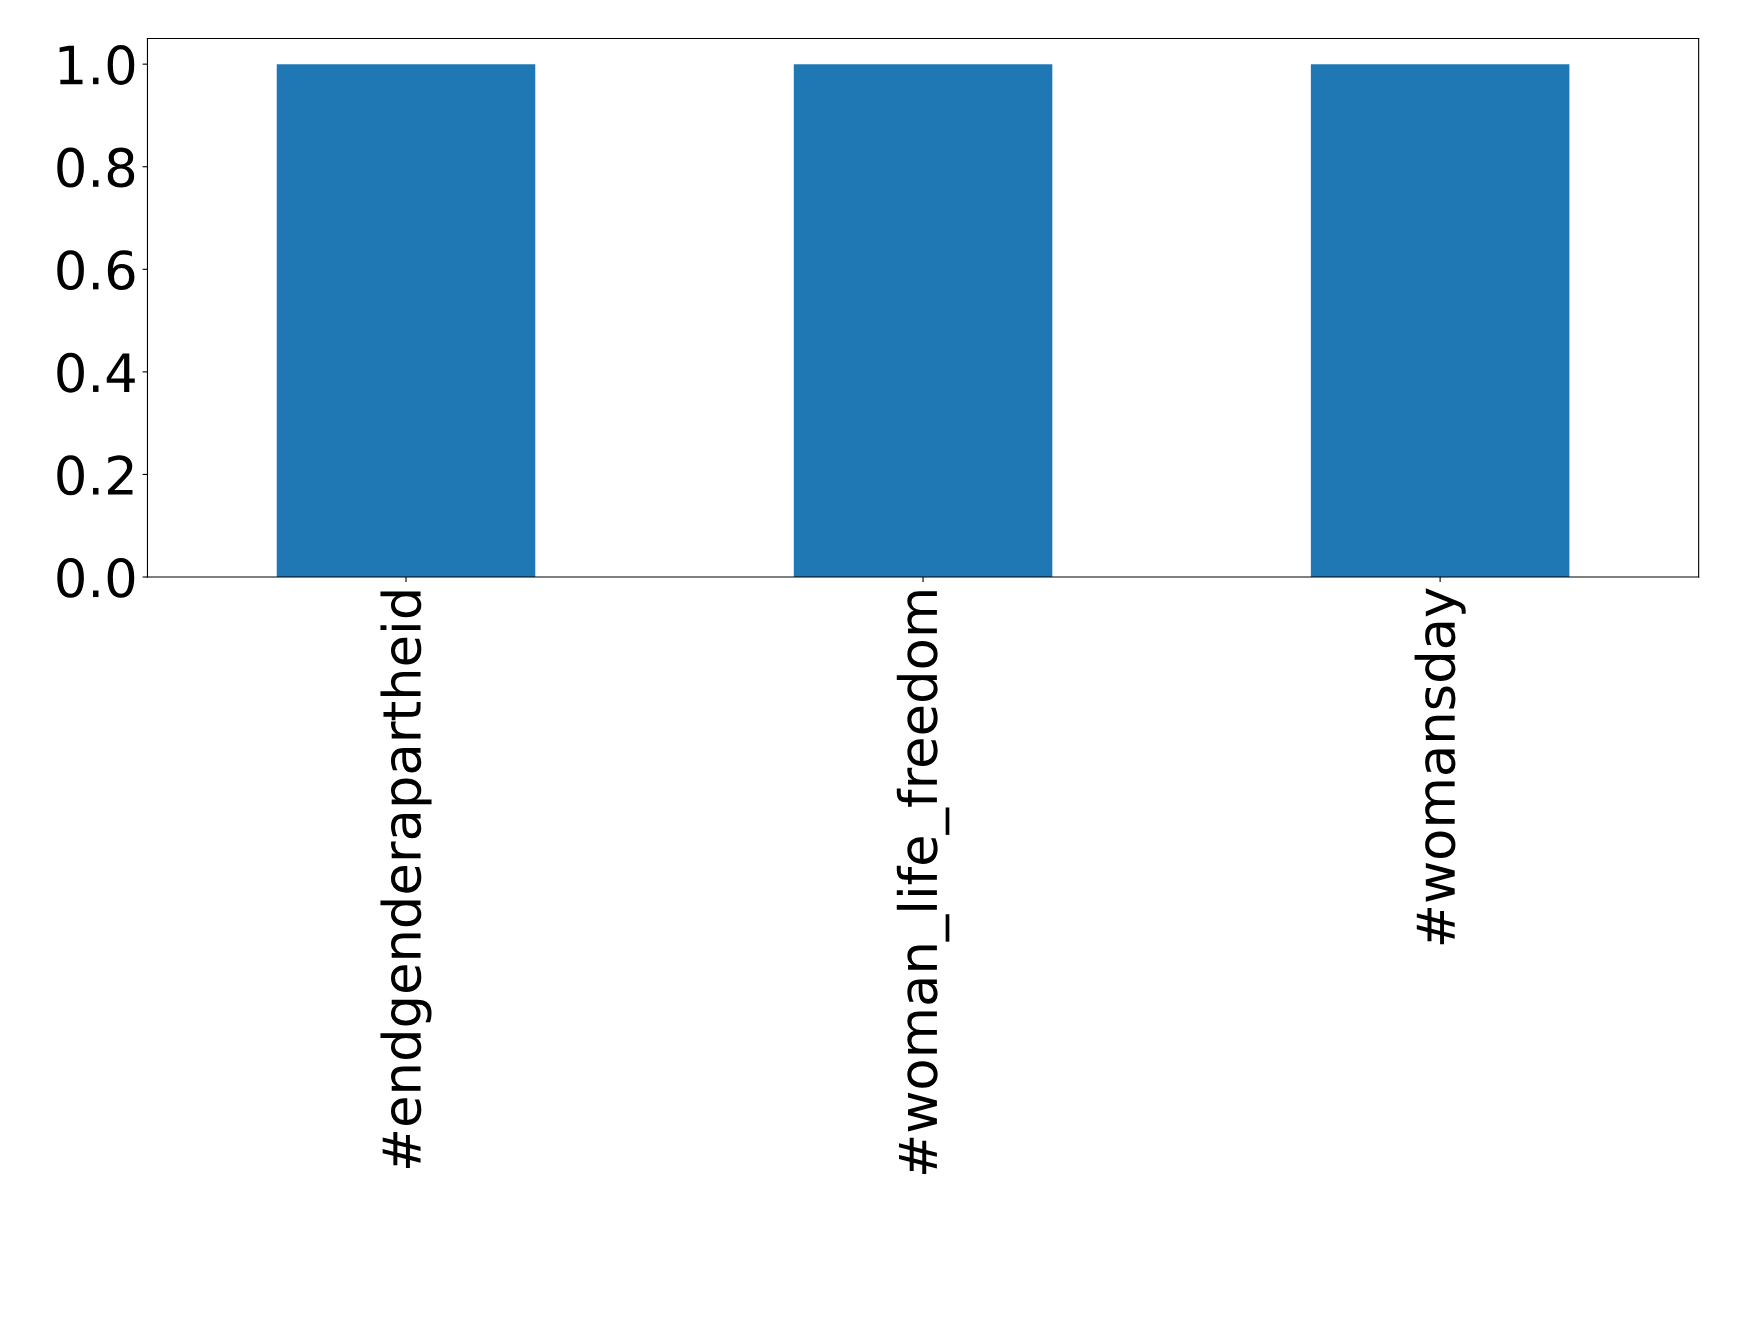 The height and width of the screenshot is (1328, 1739). Describe the element at coordinates (1440, 766) in the screenshot. I see `x-tick-label: #womansday` at that location.